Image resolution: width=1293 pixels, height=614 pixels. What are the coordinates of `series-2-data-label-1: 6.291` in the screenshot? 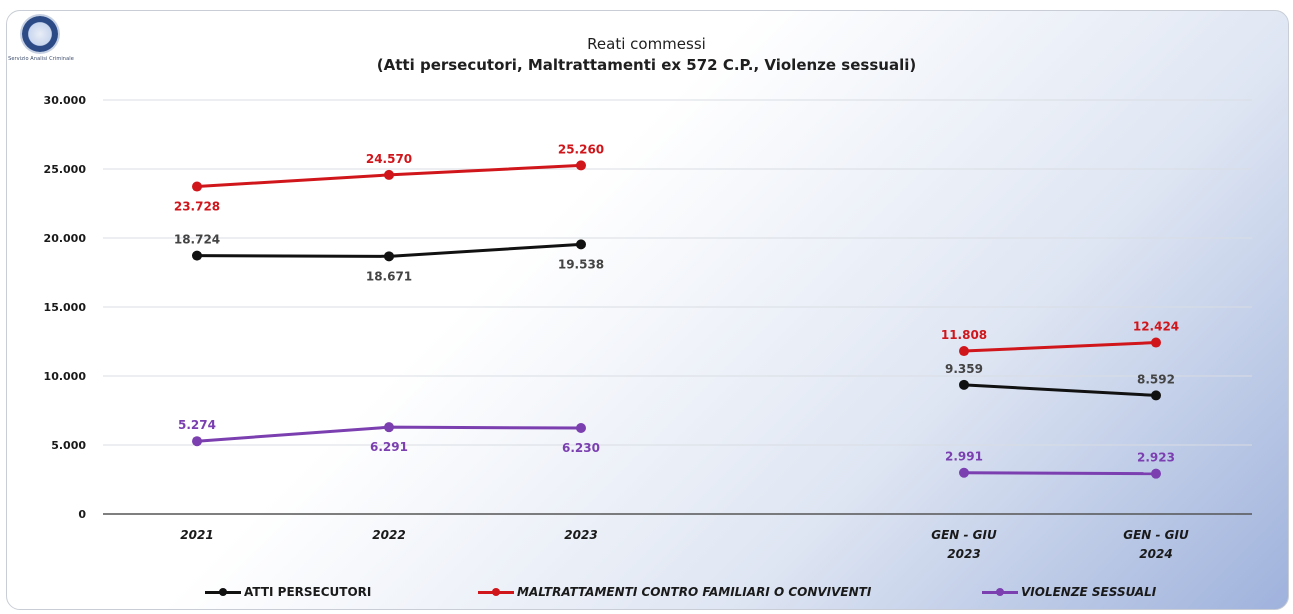 It's located at (389, 447).